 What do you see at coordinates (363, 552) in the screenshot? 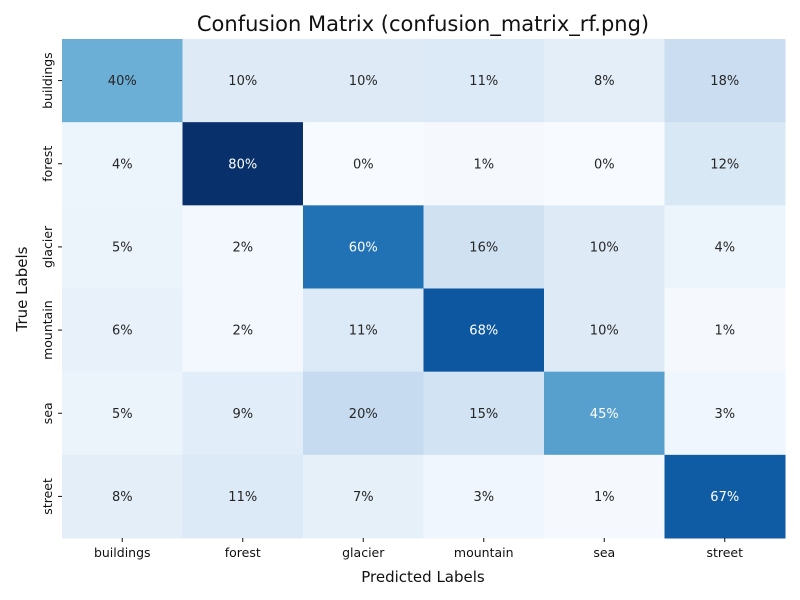
I see `x-tick-label: glacier` at bounding box center [363, 552].